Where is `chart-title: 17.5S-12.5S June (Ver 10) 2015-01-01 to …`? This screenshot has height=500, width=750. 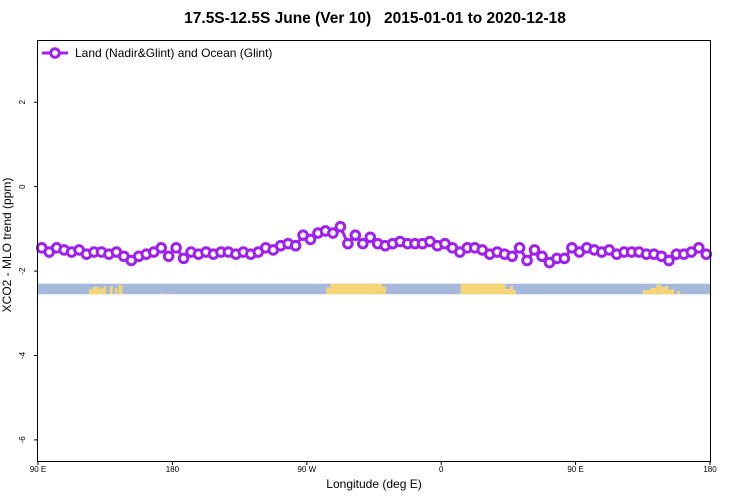
chart-title: 17.5S-12.5S June (Ver 10) 2015-01-01 to … is located at coordinates (375, 18).